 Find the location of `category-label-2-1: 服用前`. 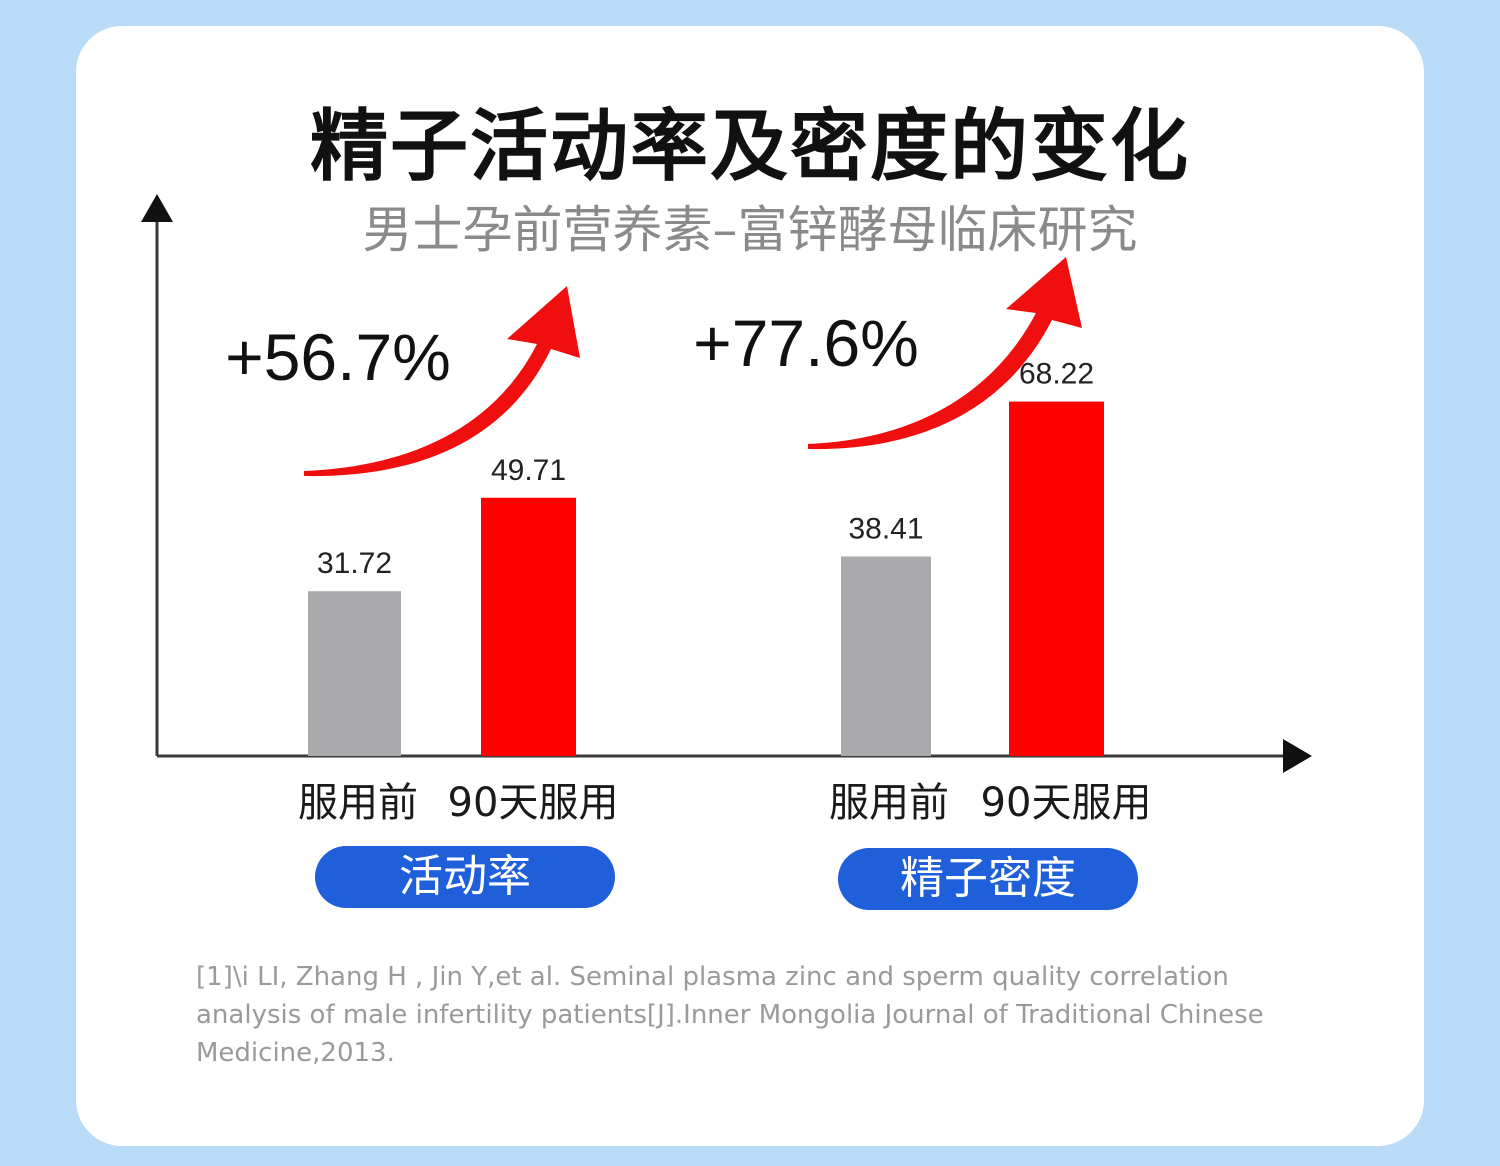

category-label-2-1: 服用前 is located at coordinates (889, 803).